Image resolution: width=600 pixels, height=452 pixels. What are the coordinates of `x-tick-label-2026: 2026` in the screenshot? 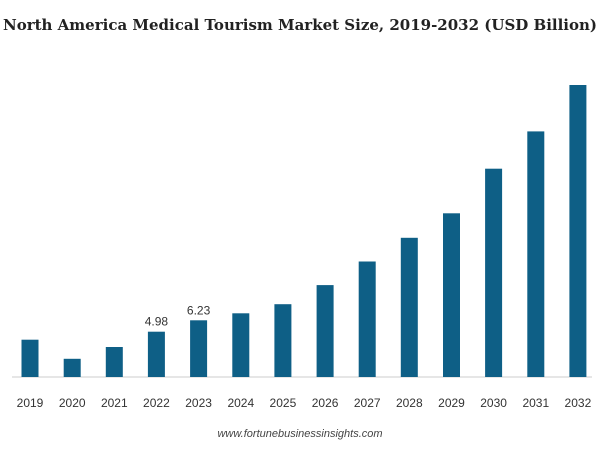 It's located at (325, 403).